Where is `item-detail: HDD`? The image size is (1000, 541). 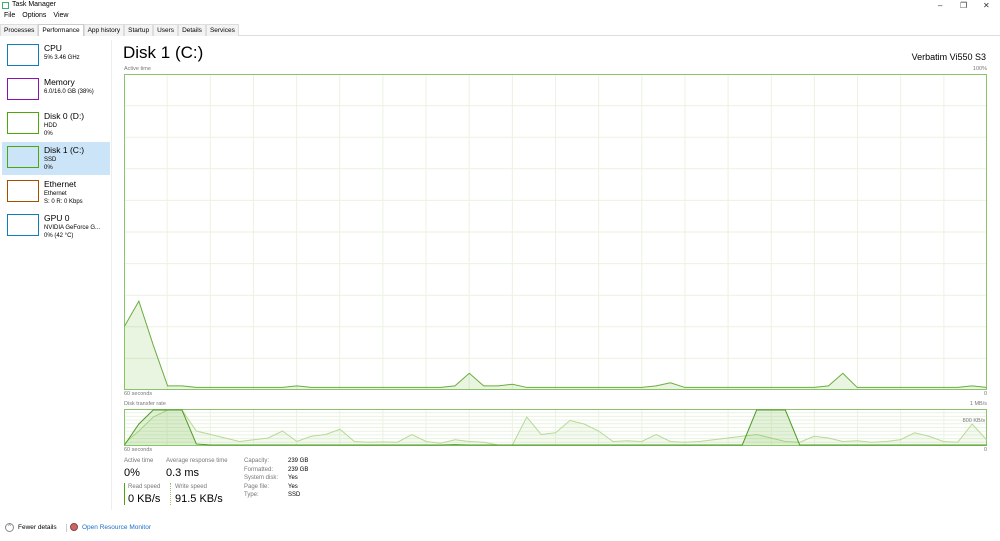
item-detail: HDD is located at coordinates (50, 126).